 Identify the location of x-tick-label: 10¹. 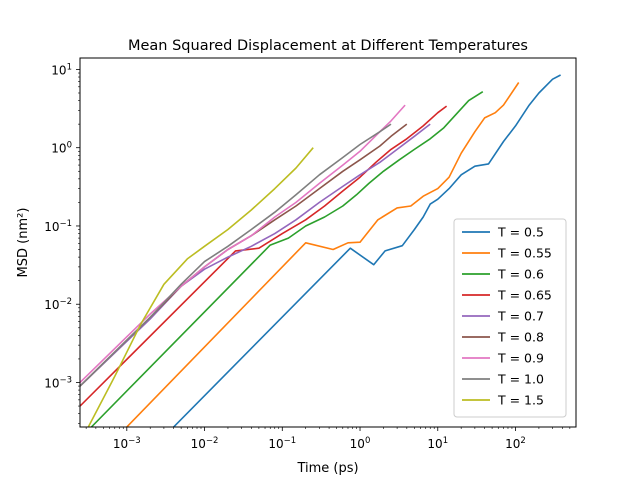
(437, 443).